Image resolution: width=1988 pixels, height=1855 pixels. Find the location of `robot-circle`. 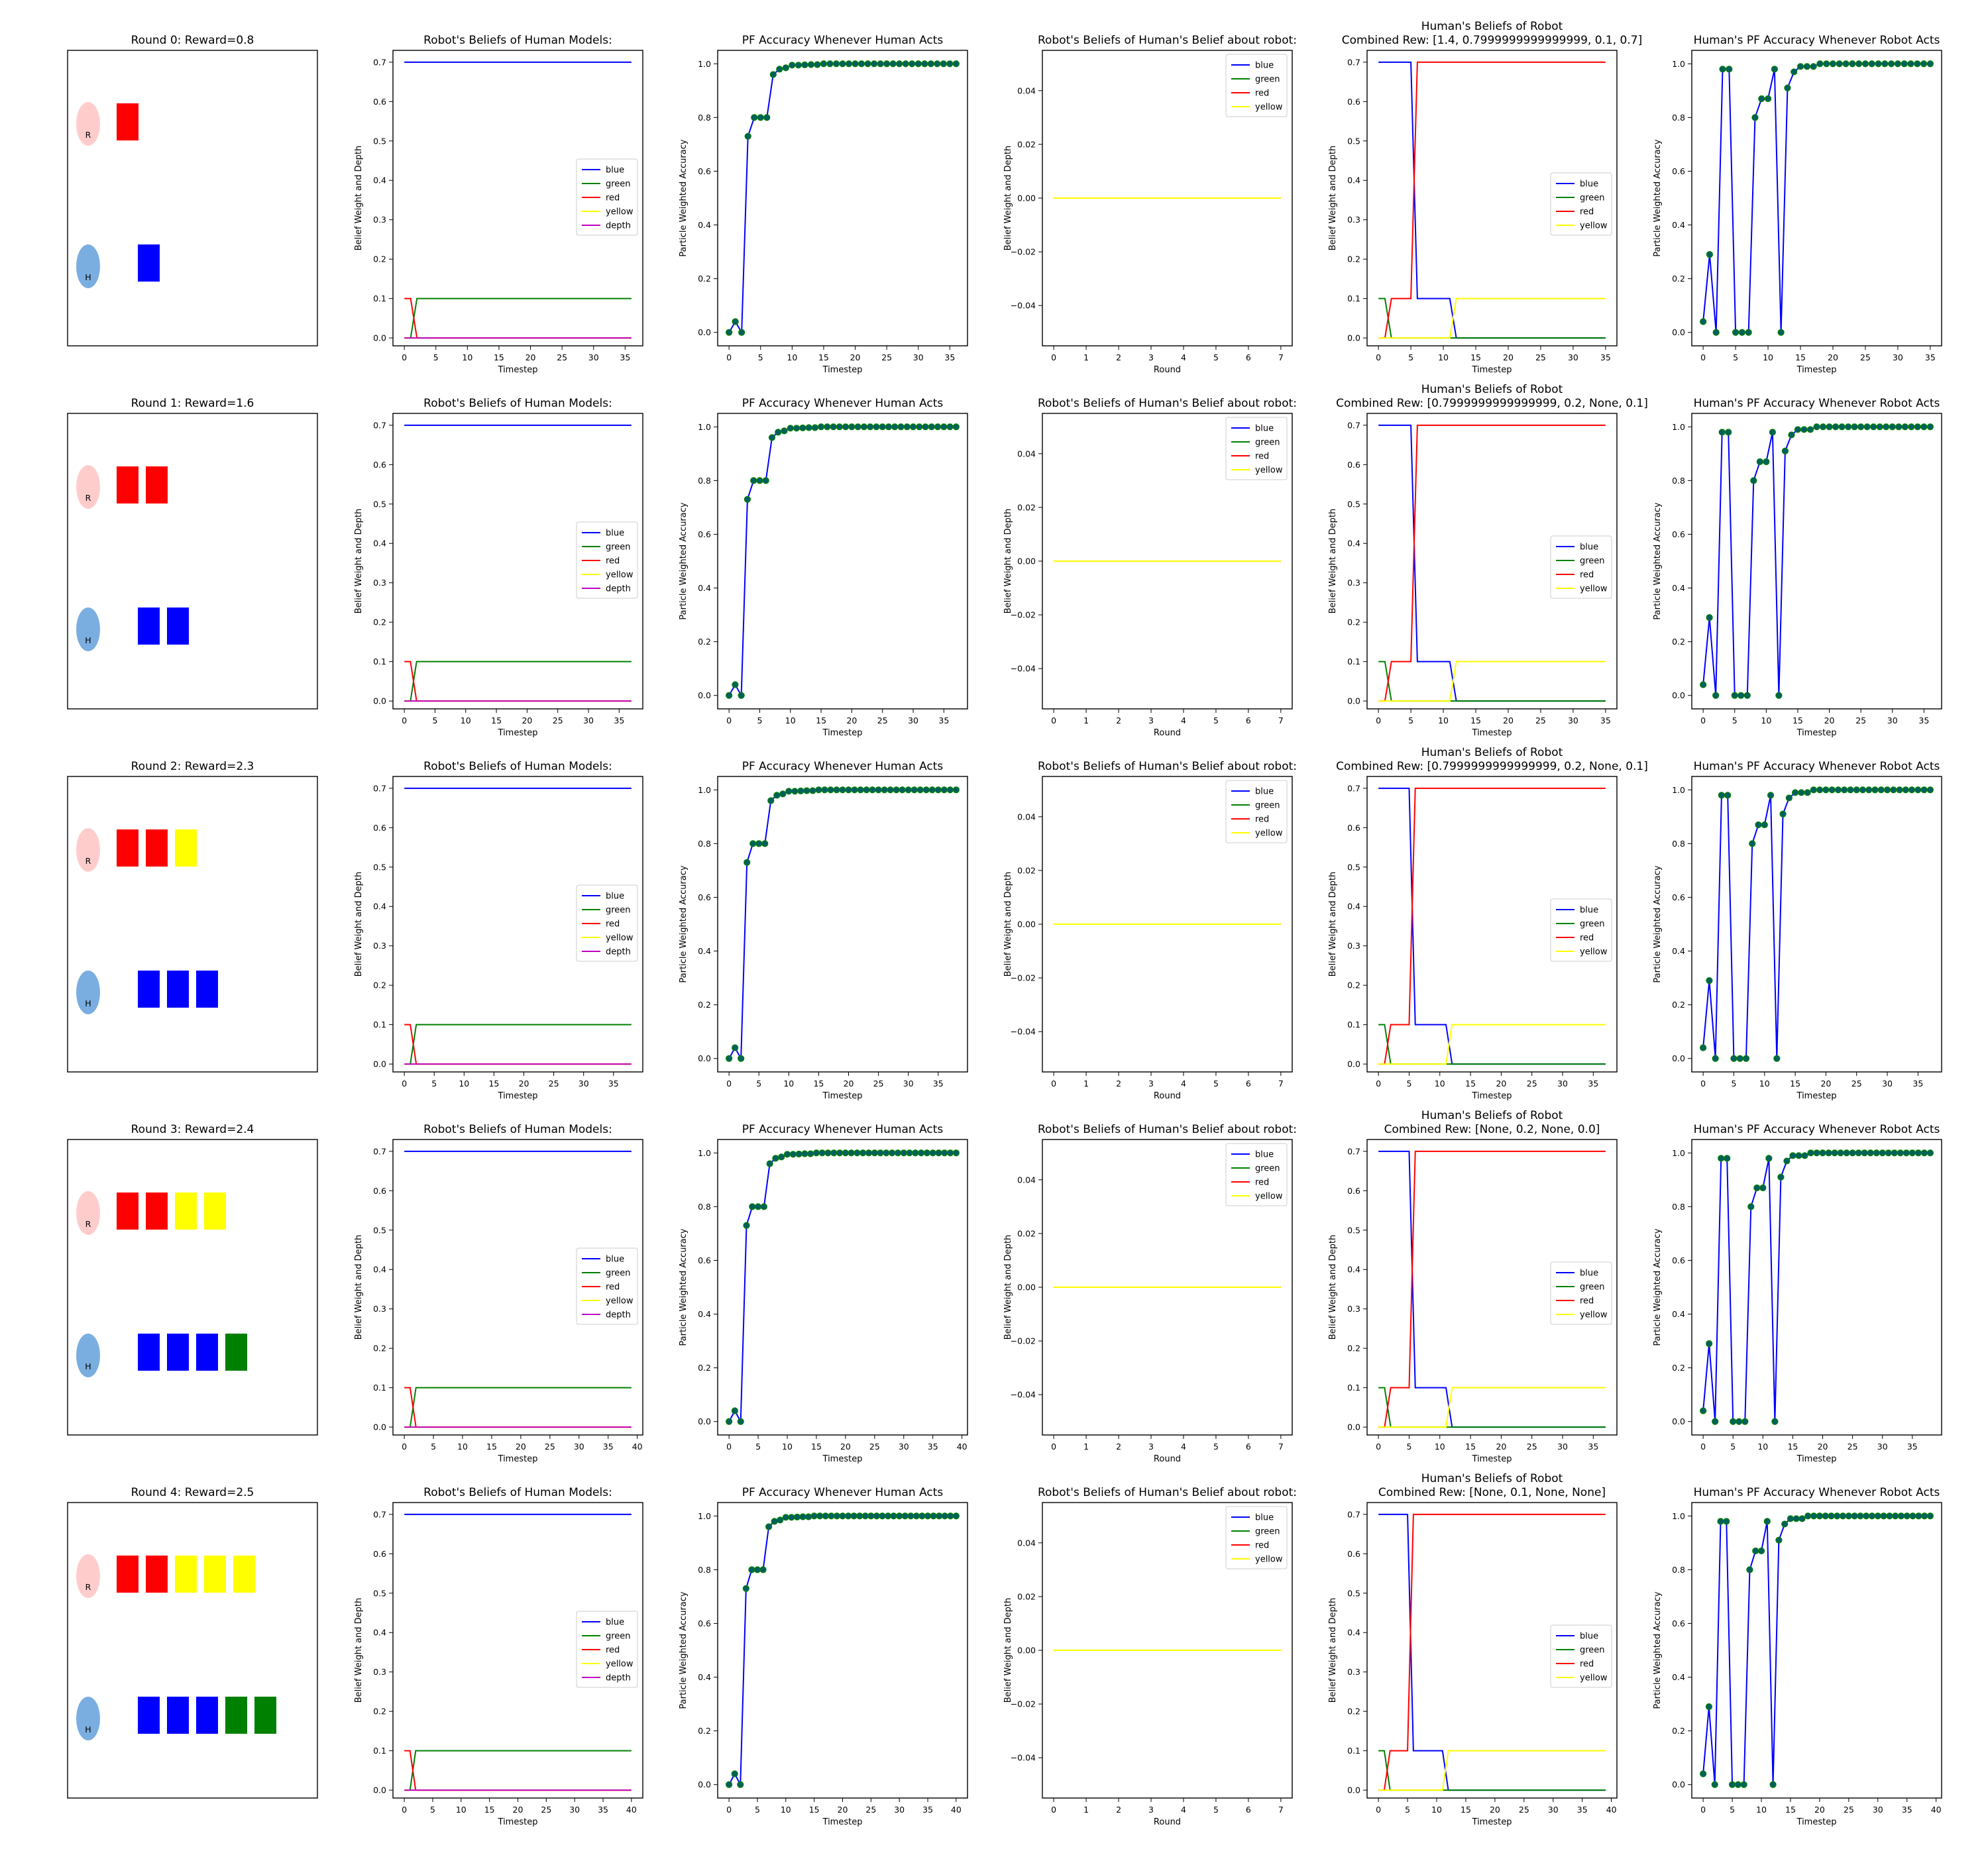

robot-circle is located at coordinates (88, 487).